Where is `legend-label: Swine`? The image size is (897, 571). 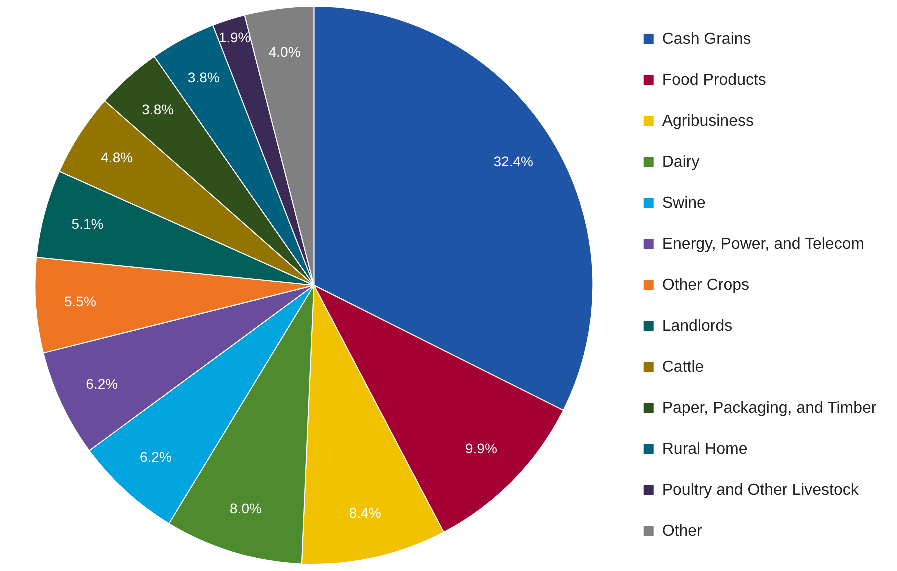
legend-label: Swine is located at coordinates (684, 203).